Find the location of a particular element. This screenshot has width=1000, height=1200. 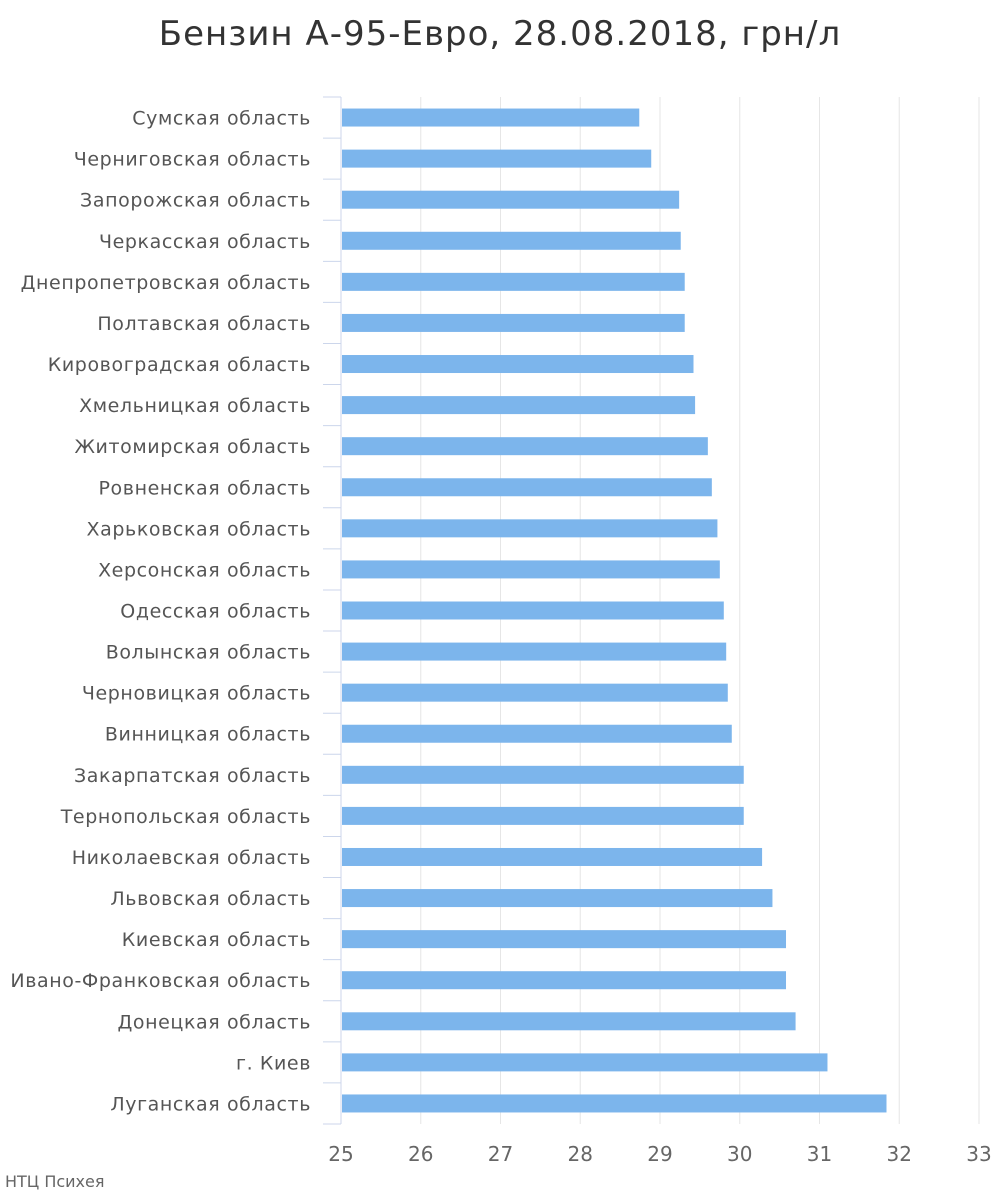

value-axis-labels: 25 26 27 28 29 30 31 32 33 is located at coordinates (659, 1154).